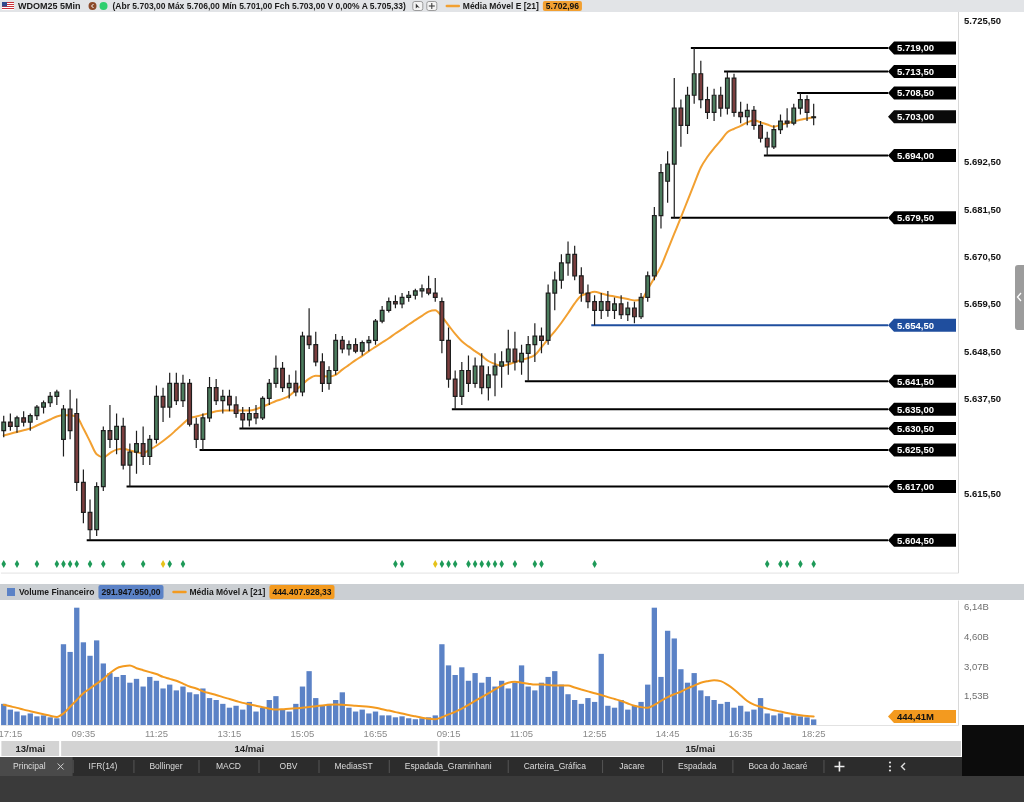 Image resolution: width=1024 pixels, height=802 pixels. Describe the element at coordinates (228, 766) in the screenshot. I see `text: MACD` at that location.